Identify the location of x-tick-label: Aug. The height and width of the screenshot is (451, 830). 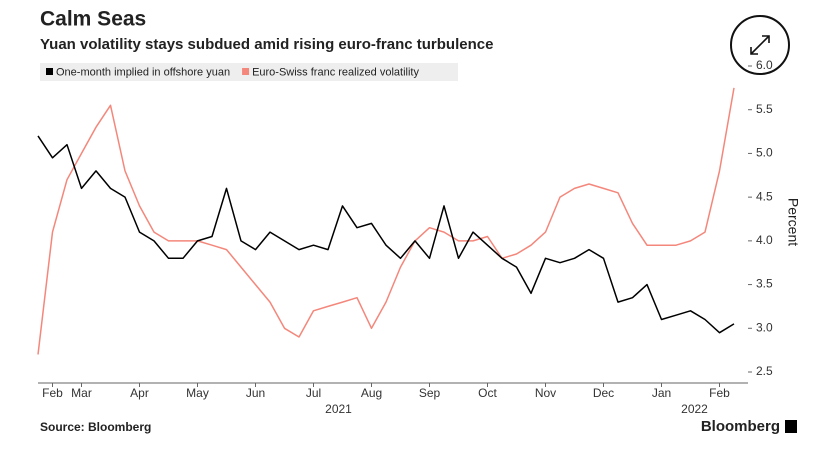
(371, 393).